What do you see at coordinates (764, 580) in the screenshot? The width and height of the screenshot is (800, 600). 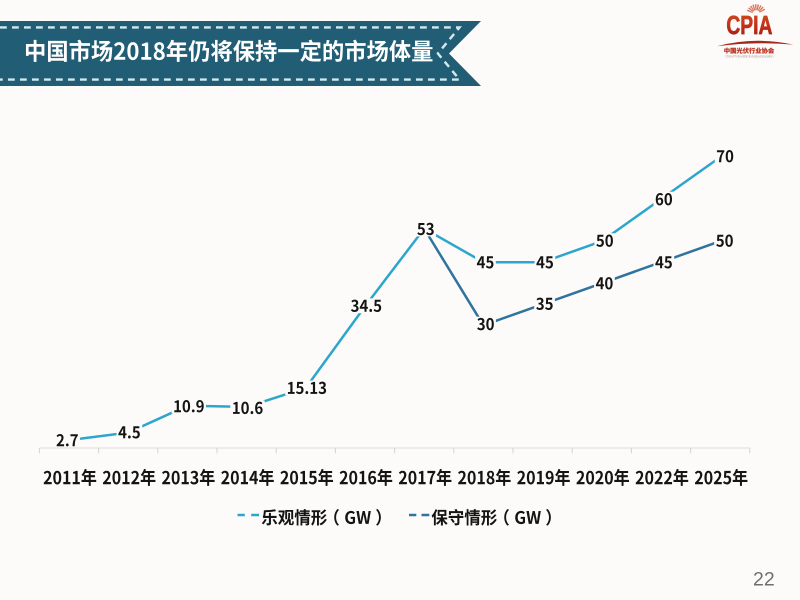 I see `svg-text: 22` at bounding box center [764, 580].